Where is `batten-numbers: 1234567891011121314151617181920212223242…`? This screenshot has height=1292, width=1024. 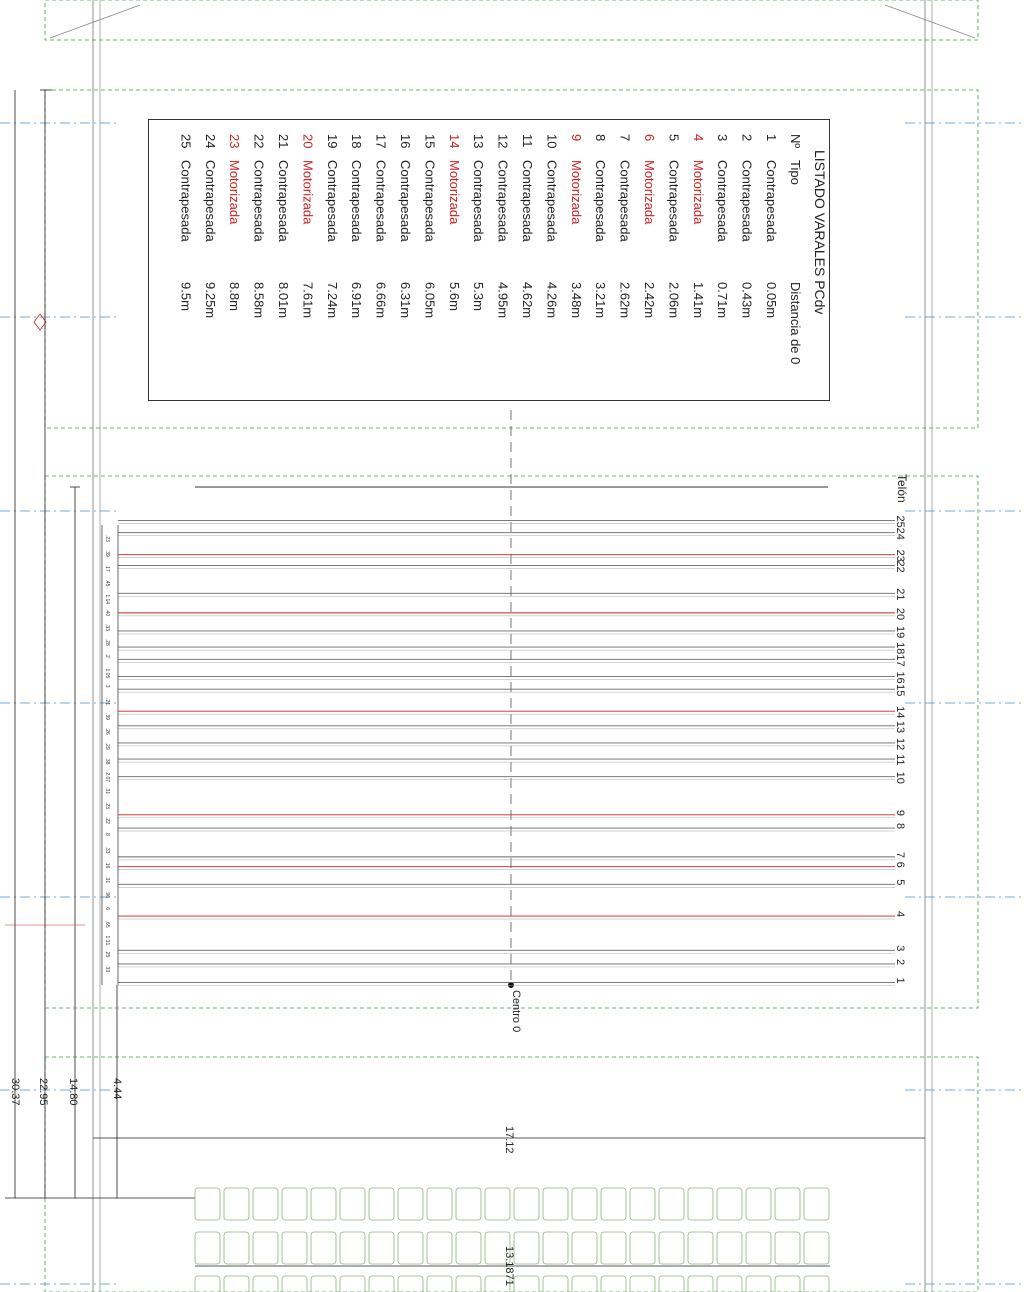
batten-numbers: 1234567891011121314151617181920212223242… is located at coordinates (900, 749).